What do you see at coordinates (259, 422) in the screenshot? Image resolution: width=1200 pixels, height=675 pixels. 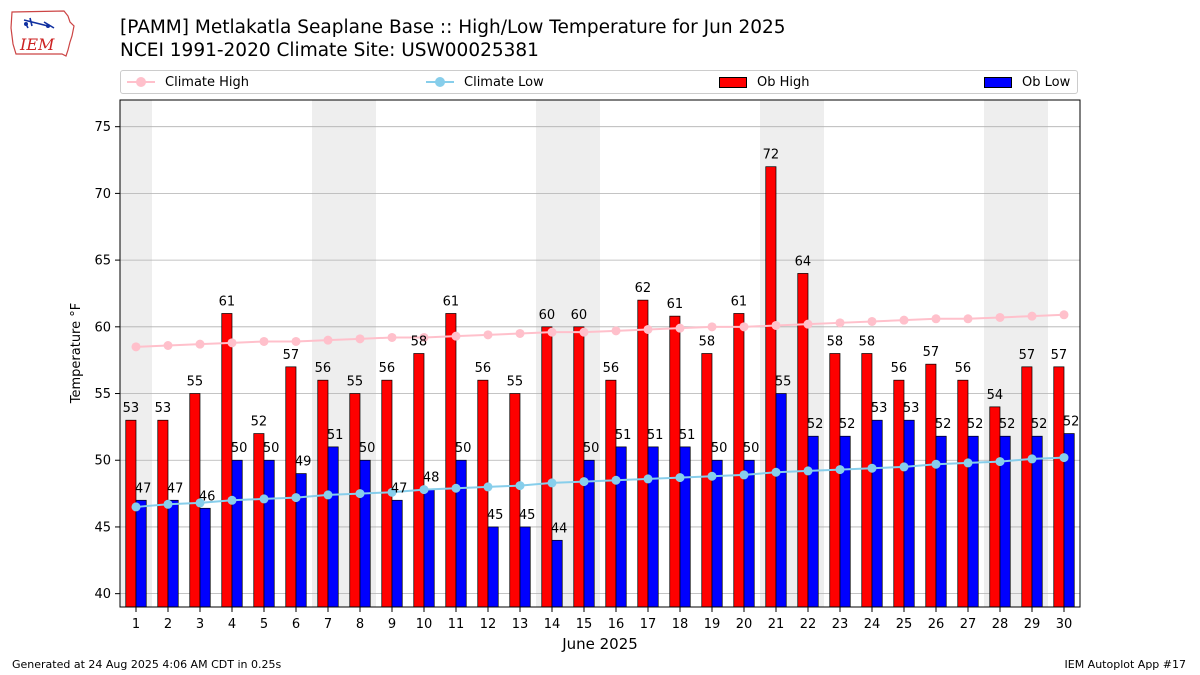 I see `ob-high-value-label: 52` at bounding box center [259, 422].